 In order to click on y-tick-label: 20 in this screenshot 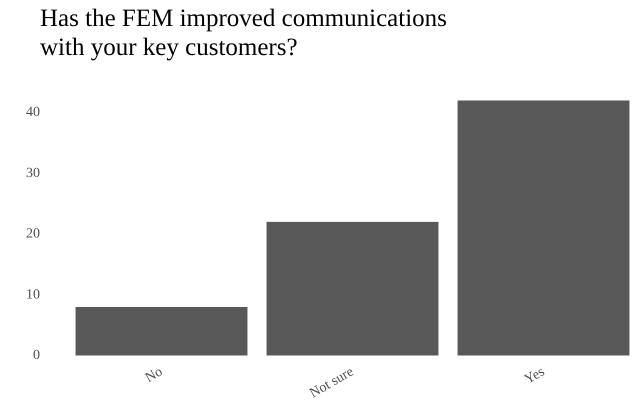, I will do `click(33, 234)`.